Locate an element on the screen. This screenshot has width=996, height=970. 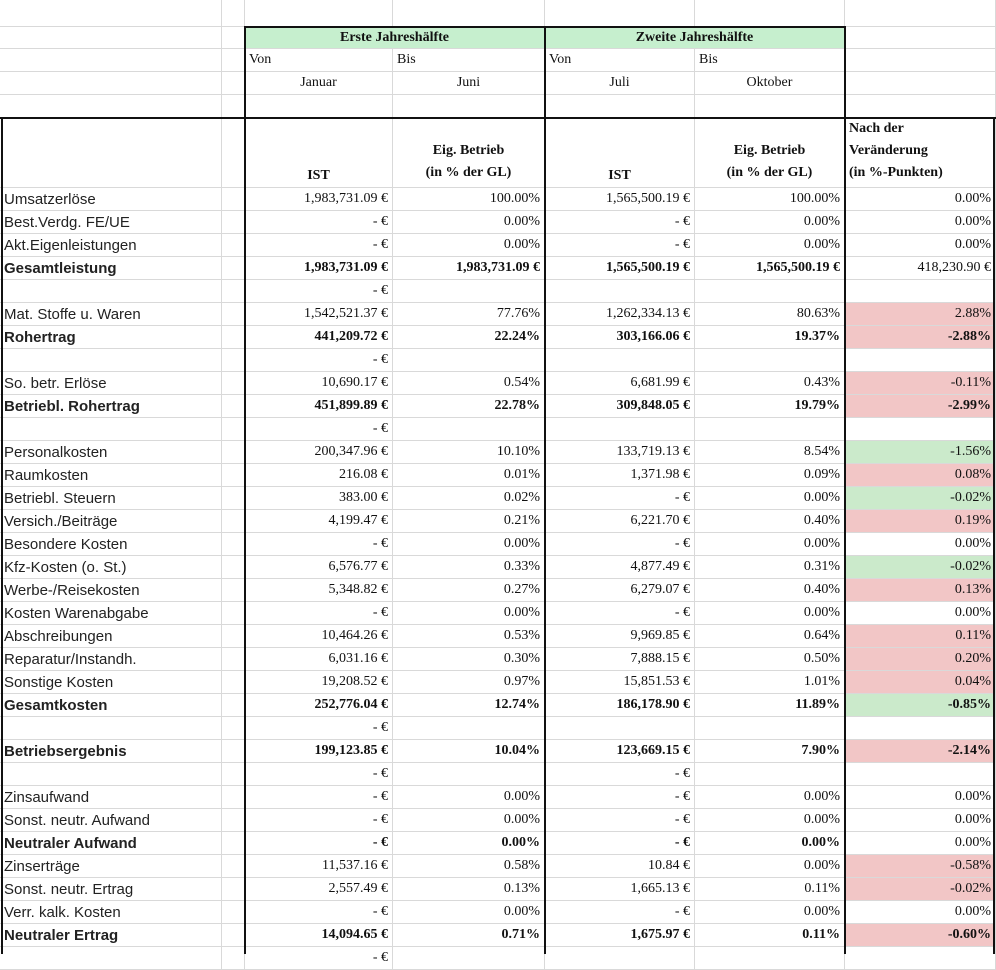
cell: So. betr. Erlöse is located at coordinates (111, 383).